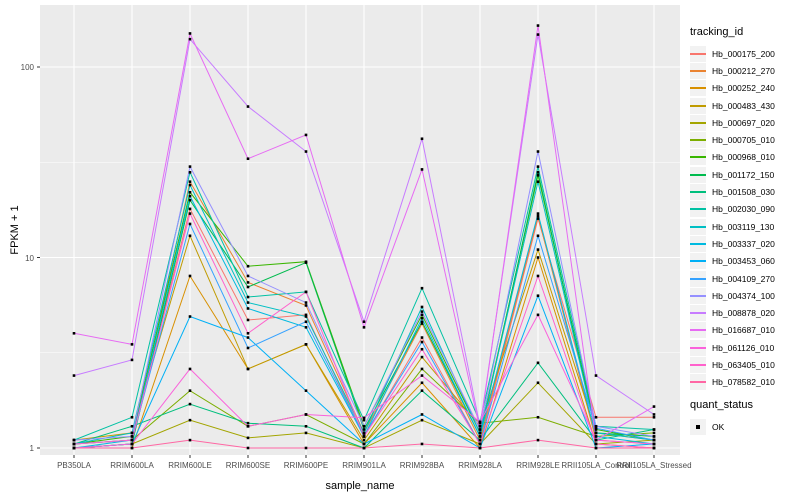 The height and width of the screenshot is (500, 800). Describe the element at coordinates (743, 174) in the screenshot. I see `legend-entry-label: Hb_001172_150` at that location.